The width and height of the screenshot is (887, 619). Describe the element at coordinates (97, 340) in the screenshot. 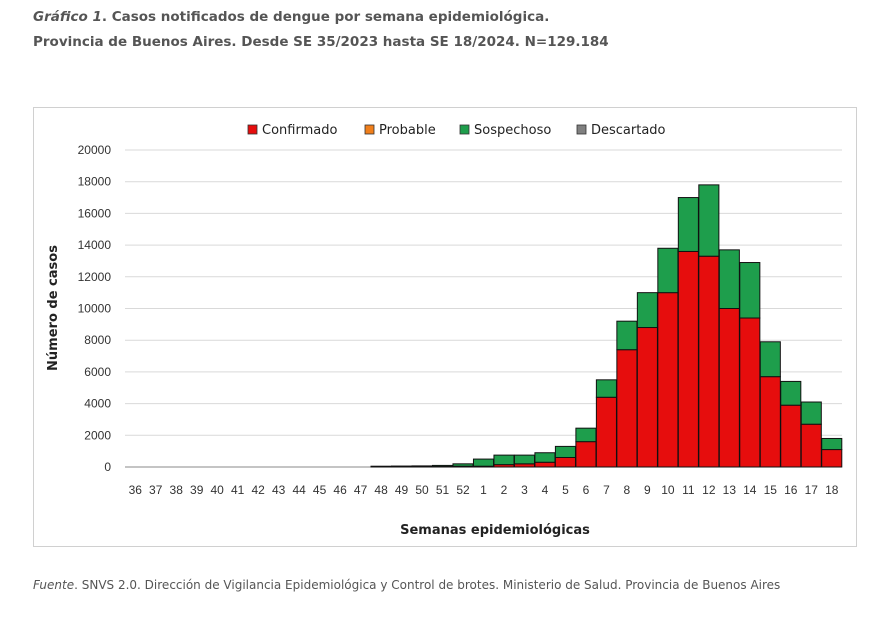

I see `y-tick-label: 8000` at that location.